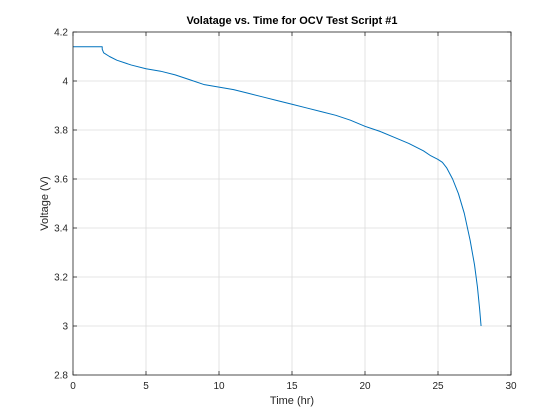 Image resolution: width=560 pixels, height=420 pixels. Describe the element at coordinates (61, 278) in the screenshot. I see `y-tick-label: 3.2` at that location.